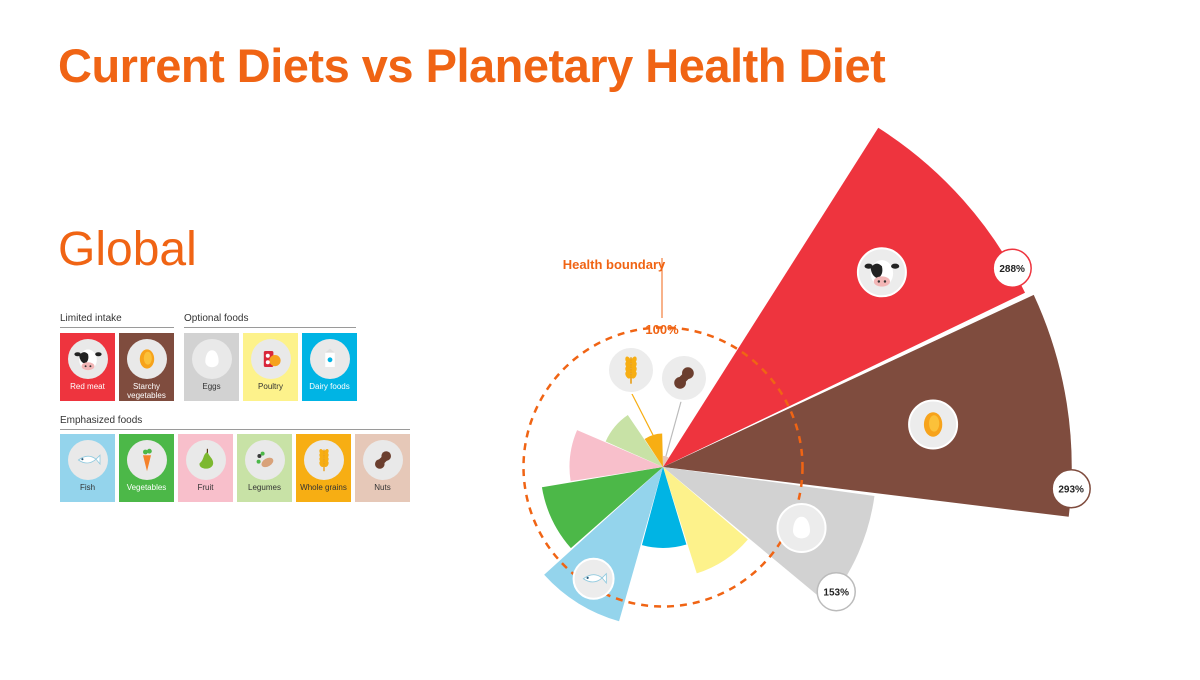 This screenshot has width=1200, height=680. What do you see at coordinates (674, 427) in the screenshot?
I see `nuts-leader-line` at bounding box center [674, 427].